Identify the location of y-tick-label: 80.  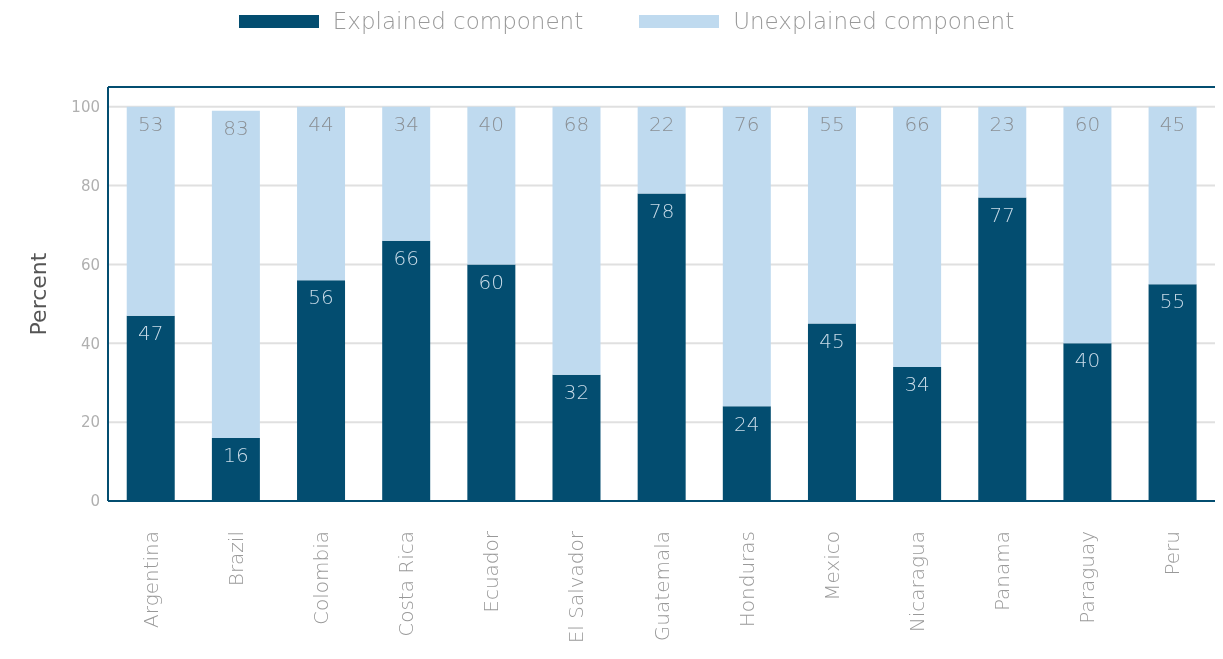
(90, 185).